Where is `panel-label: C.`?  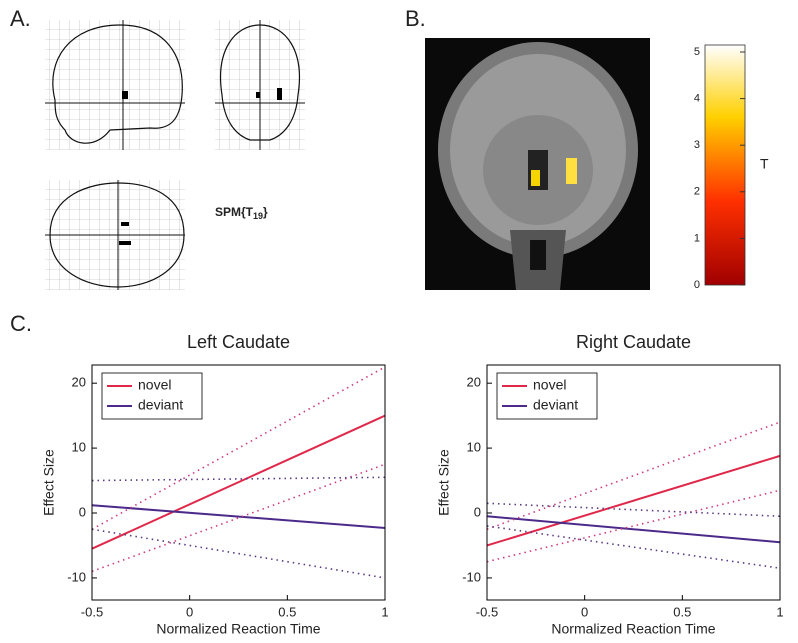
panel-label: C. is located at coordinates (21, 323).